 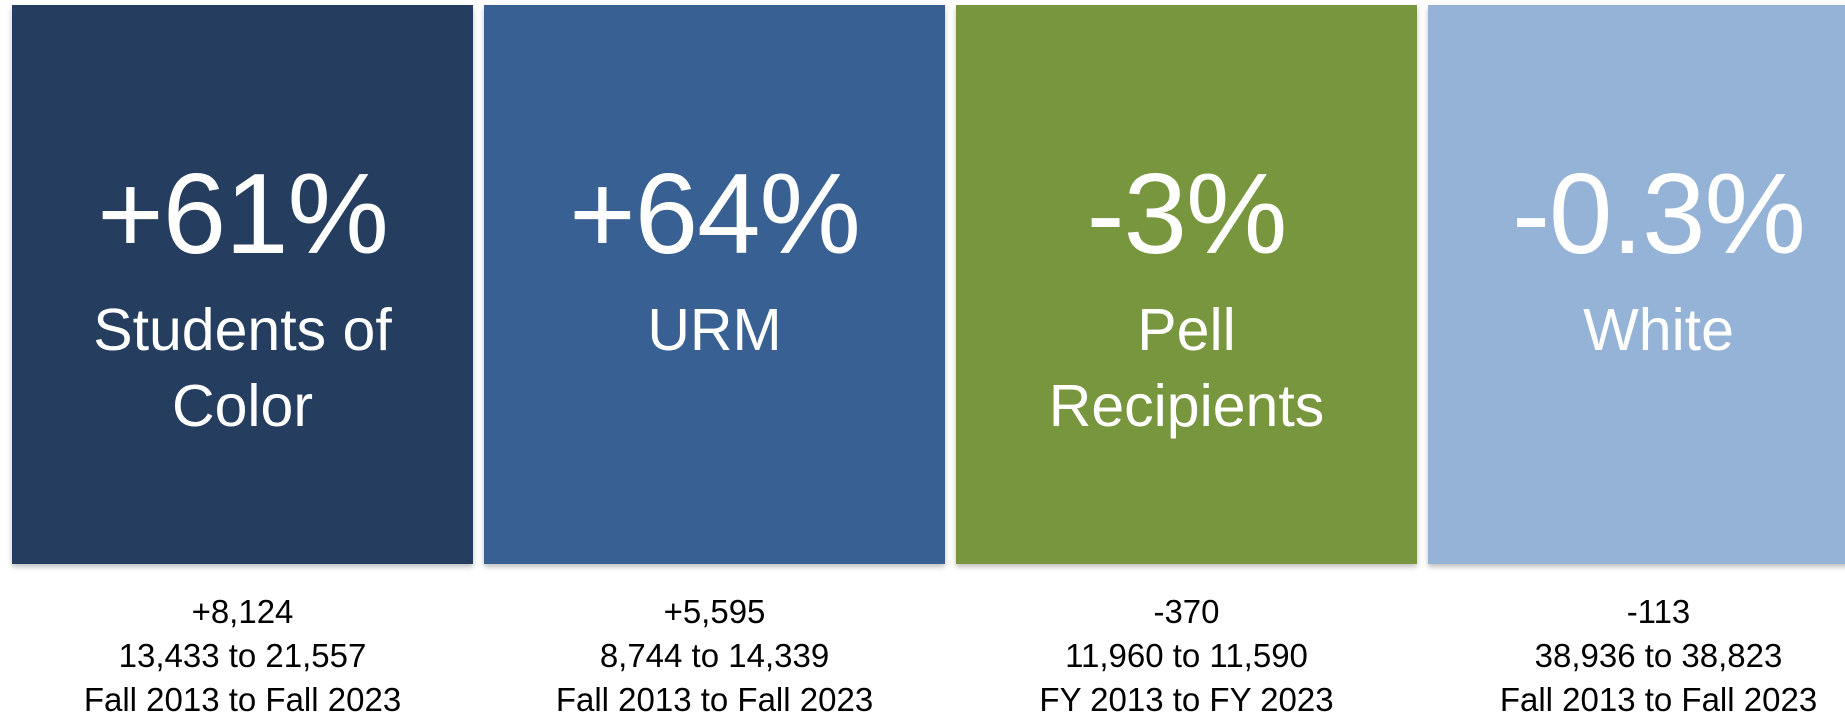 I want to click on change-count: -370, so click(x=1186, y=611).